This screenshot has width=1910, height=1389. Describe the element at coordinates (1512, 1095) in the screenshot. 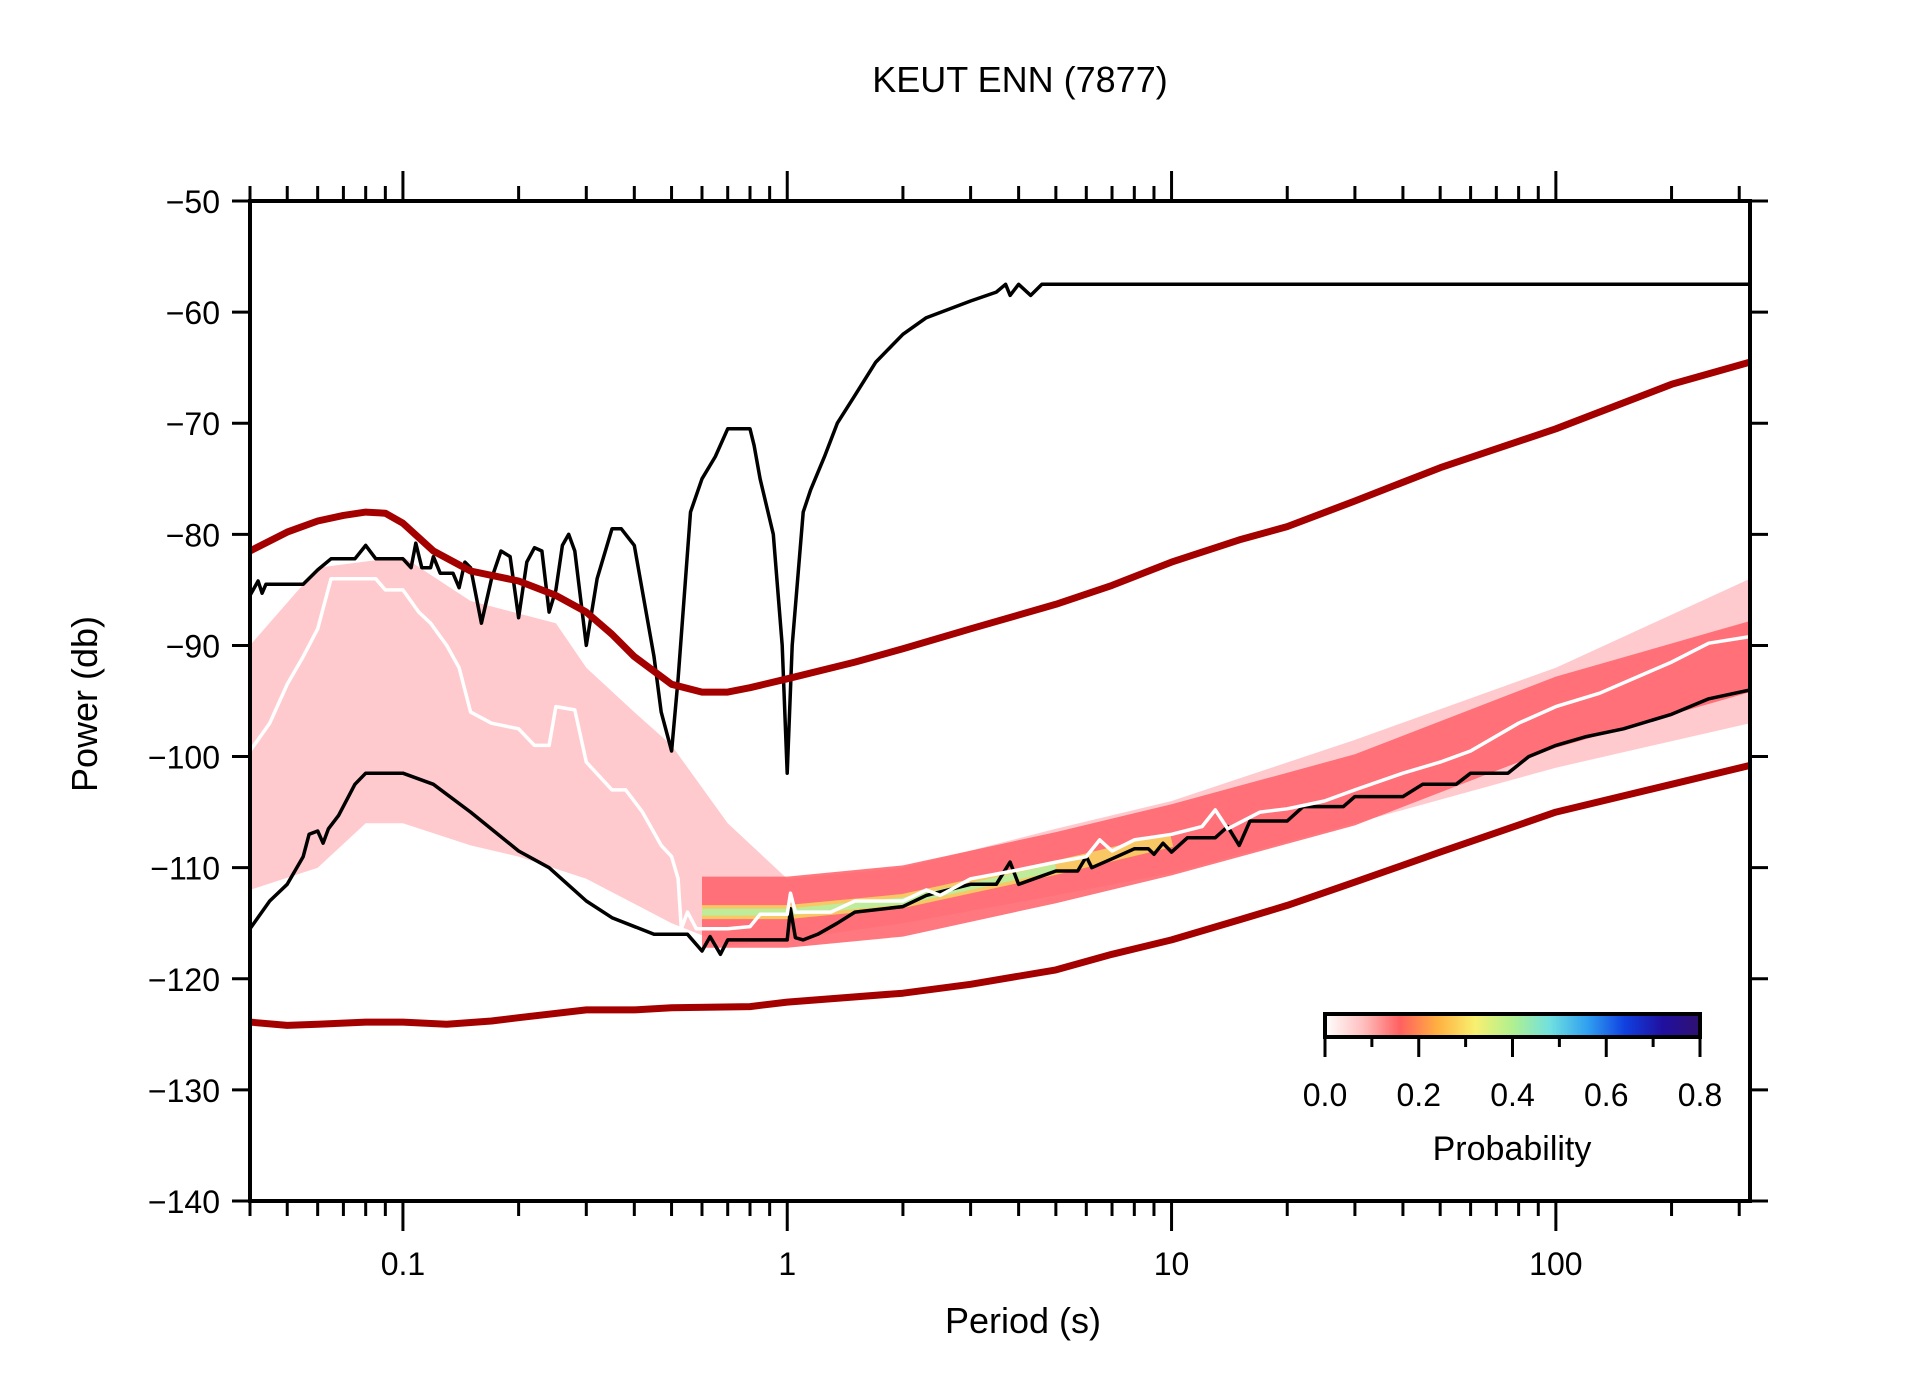

I see `colorbar-tick-label: 0.4` at that location.